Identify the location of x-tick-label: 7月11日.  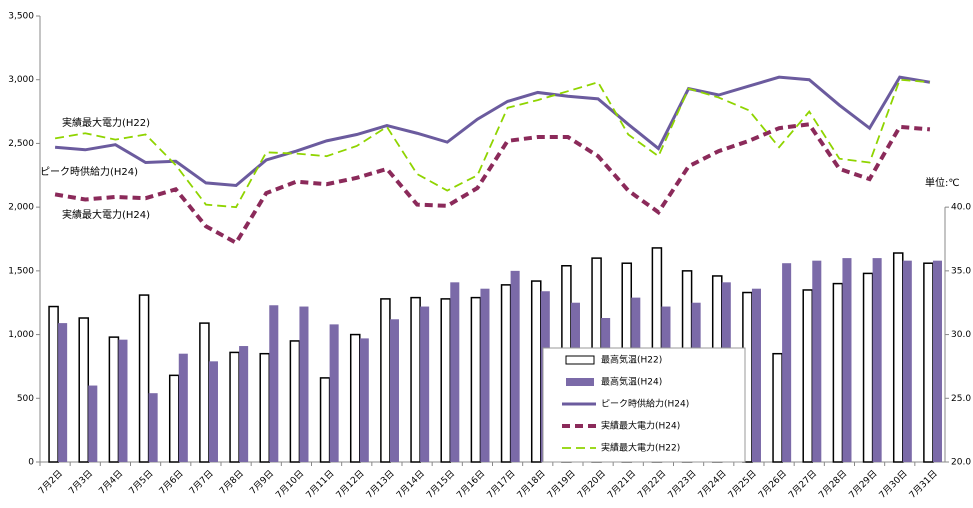
(320, 484).